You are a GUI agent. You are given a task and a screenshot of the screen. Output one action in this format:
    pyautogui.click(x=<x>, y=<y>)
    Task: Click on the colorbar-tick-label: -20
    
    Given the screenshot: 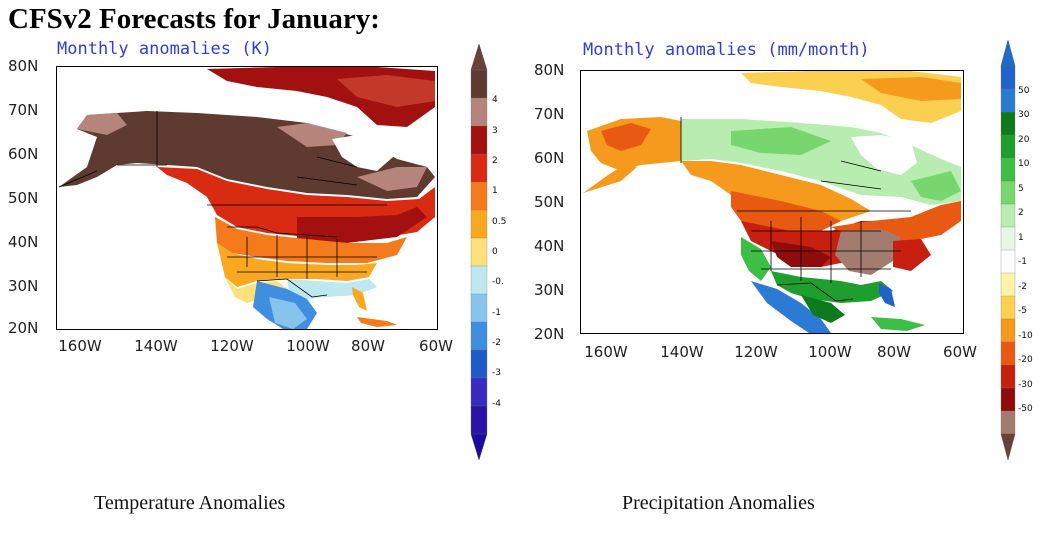 What is the action you would take?
    pyautogui.click(x=1025, y=360)
    